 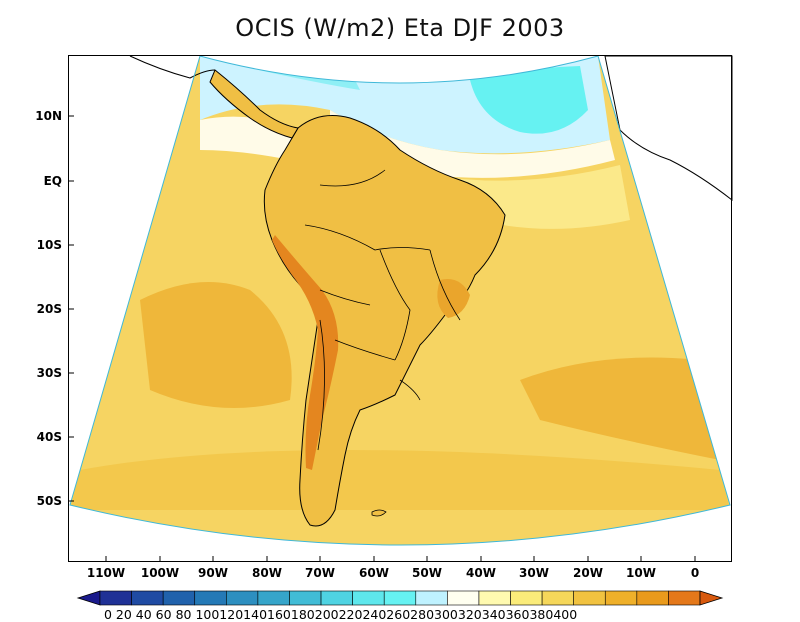 What do you see at coordinates (49, 437) in the screenshot?
I see `lat-label-40s: 40S` at bounding box center [49, 437].